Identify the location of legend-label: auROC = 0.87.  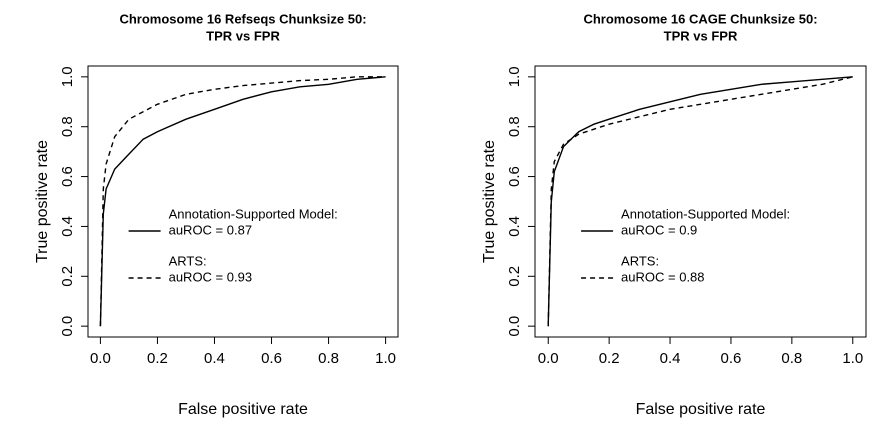
(210, 229).